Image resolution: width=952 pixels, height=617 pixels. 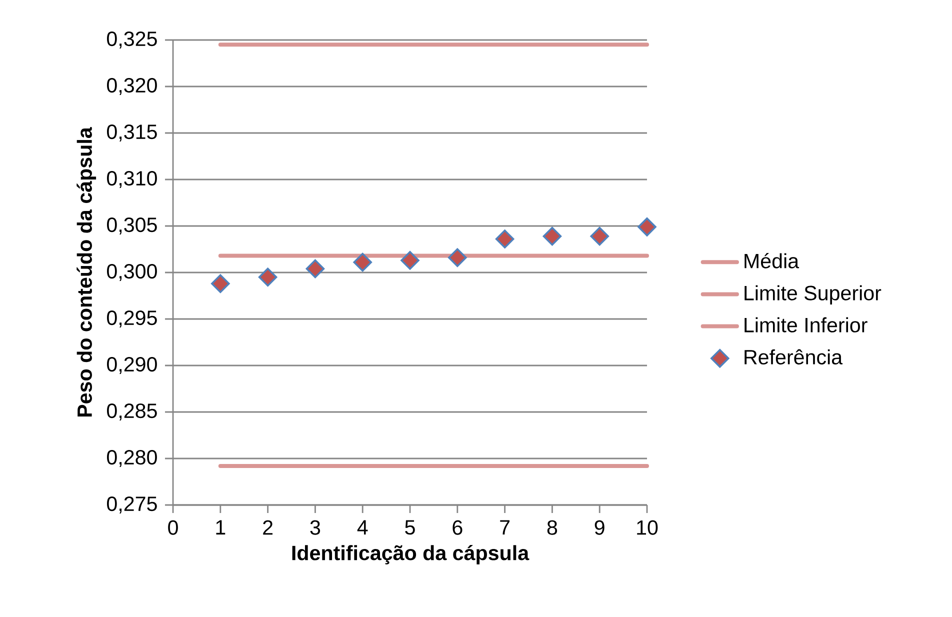 What do you see at coordinates (806, 324) in the screenshot?
I see `legend-label: Limite Inferior` at bounding box center [806, 324].